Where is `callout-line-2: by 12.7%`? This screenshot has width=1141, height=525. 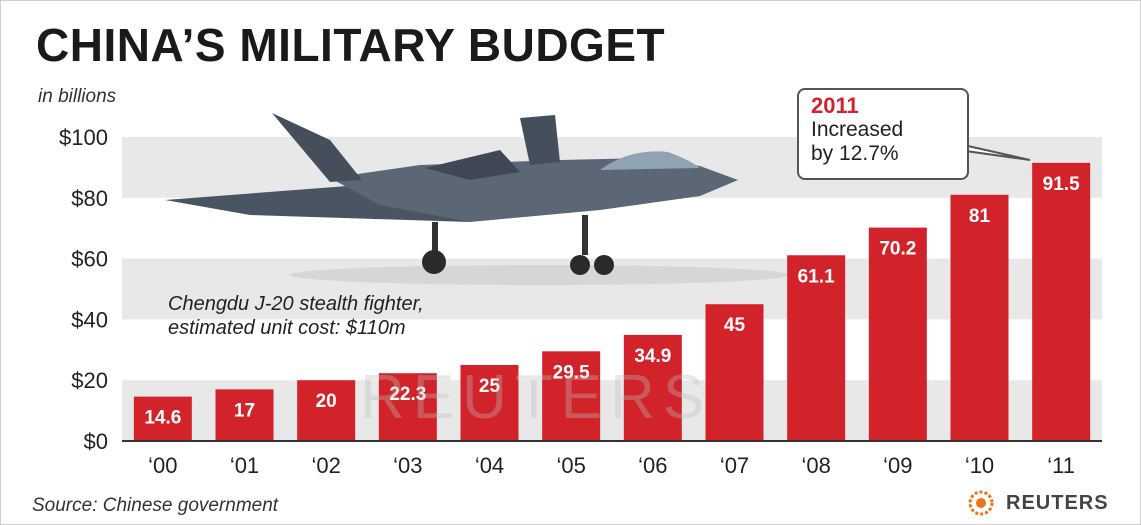 callout-line-2: by 12.7% is located at coordinates (855, 153).